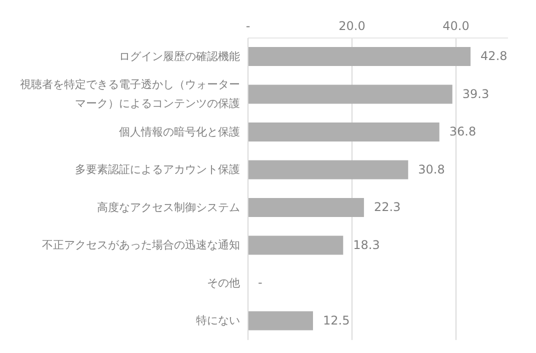 The height and width of the screenshot is (353, 536). I want to click on data-label: 39.3, so click(476, 93).